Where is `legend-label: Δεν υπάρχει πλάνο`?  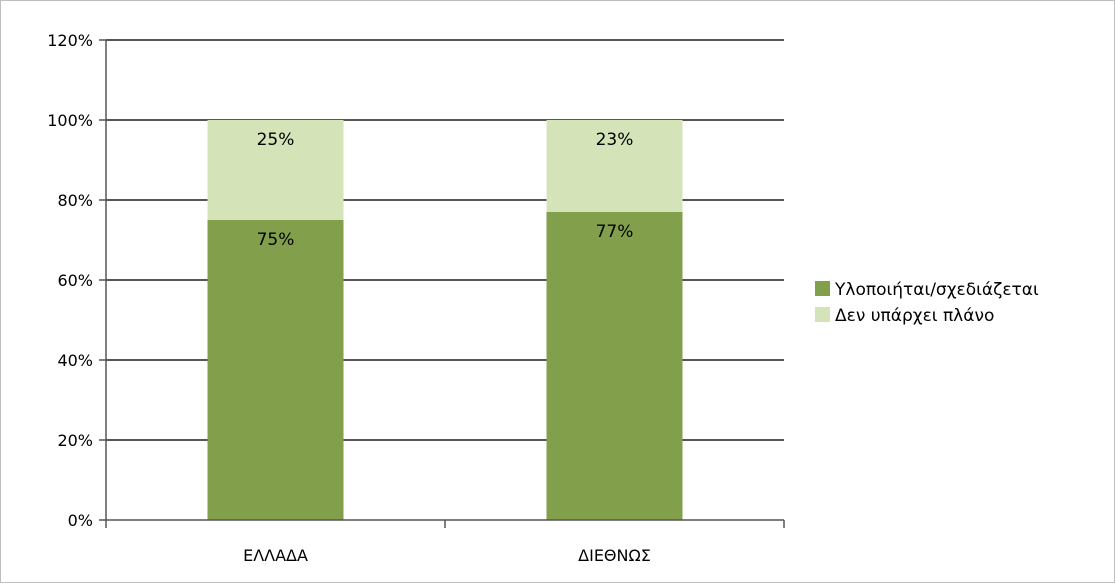 legend-label: Δεν υπάρχει πλάνο is located at coordinates (914, 316).